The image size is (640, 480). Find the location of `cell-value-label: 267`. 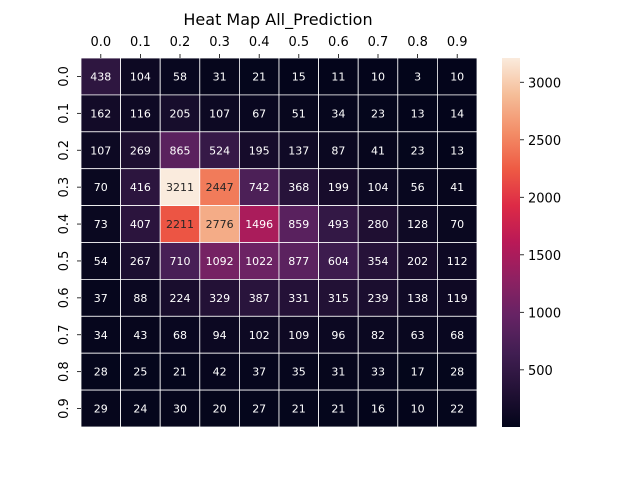

cell-value-label: 267 is located at coordinates (140, 261).